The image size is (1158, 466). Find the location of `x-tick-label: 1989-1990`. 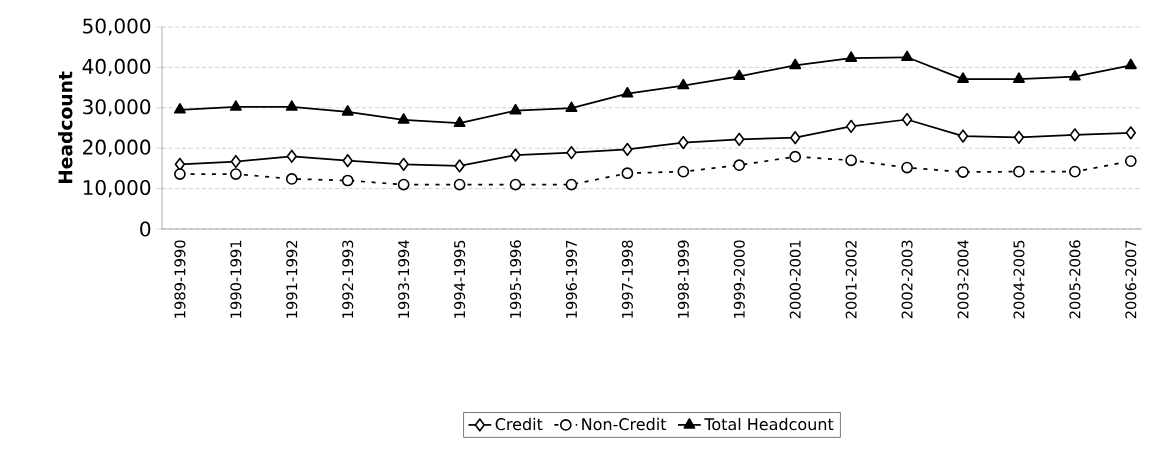

x-tick-label: 1989-1990 is located at coordinates (180, 279).